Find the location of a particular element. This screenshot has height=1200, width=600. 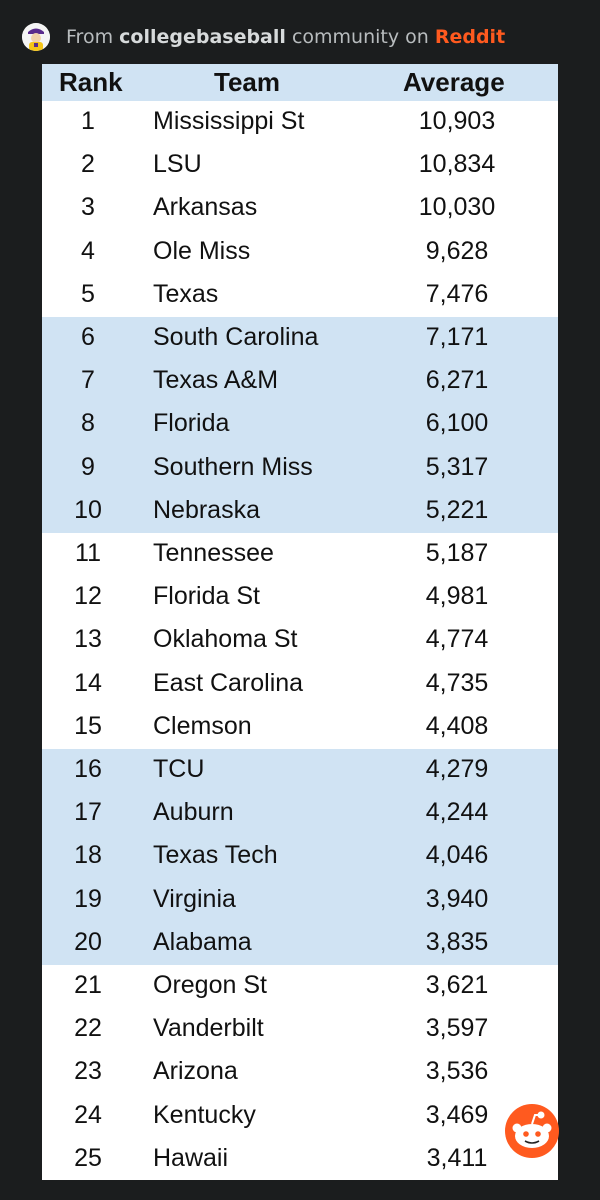

rank-cell: 5 is located at coordinates (88, 293).